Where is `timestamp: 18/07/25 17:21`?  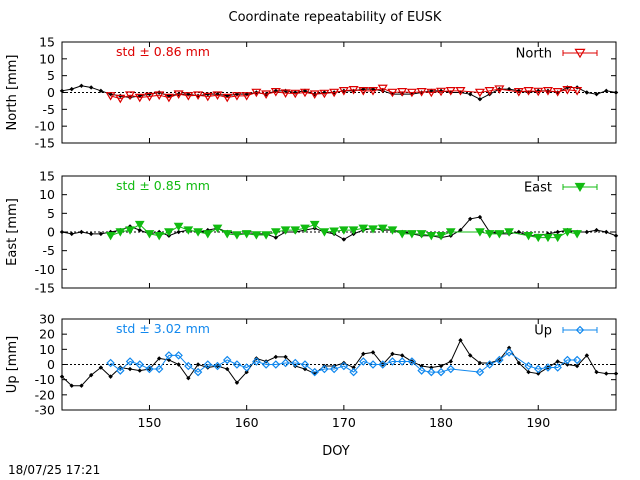
timestamp: 18/07/25 17:21 is located at coordinates (54, 470).